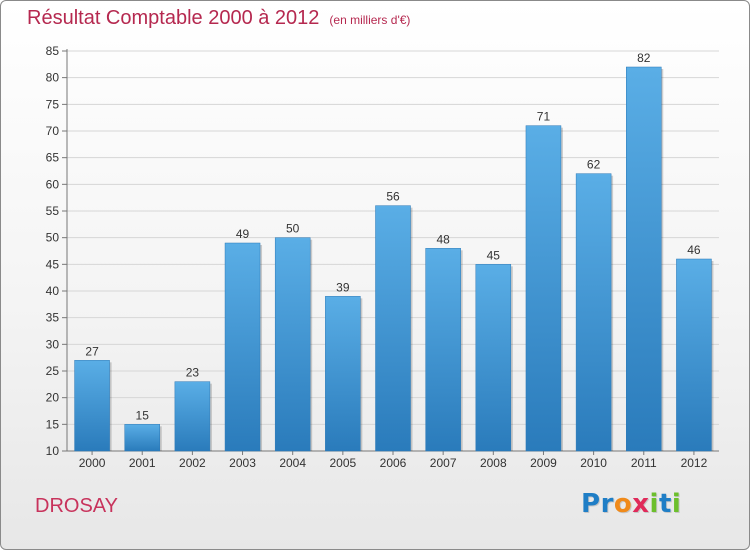 This screenshot has height=550, width=750. I want to click on x-tick-label: 2009, so click(543, 463).